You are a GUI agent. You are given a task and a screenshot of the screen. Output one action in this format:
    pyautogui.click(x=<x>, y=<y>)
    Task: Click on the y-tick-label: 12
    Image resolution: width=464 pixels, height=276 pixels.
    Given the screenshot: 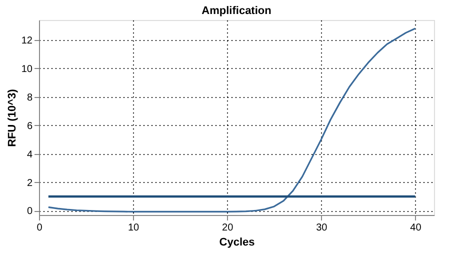 What is the action you would take?
    pyautogui.click(x=27, y=40)
    